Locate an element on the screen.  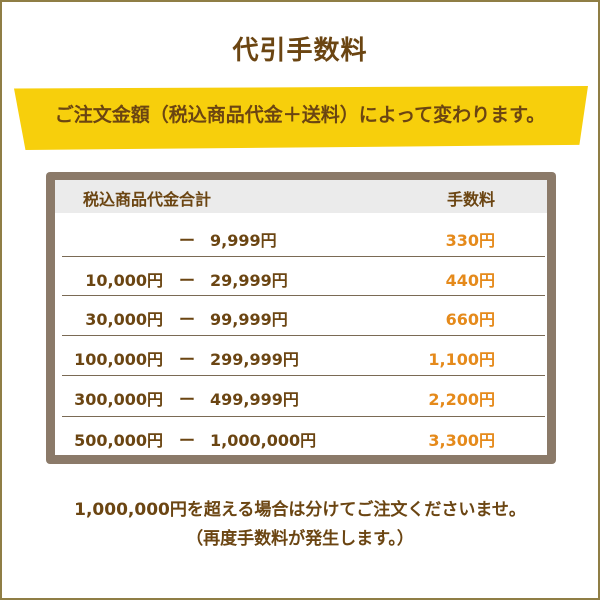
cell-from: 500,000円 is located at coordinates (118, 440).